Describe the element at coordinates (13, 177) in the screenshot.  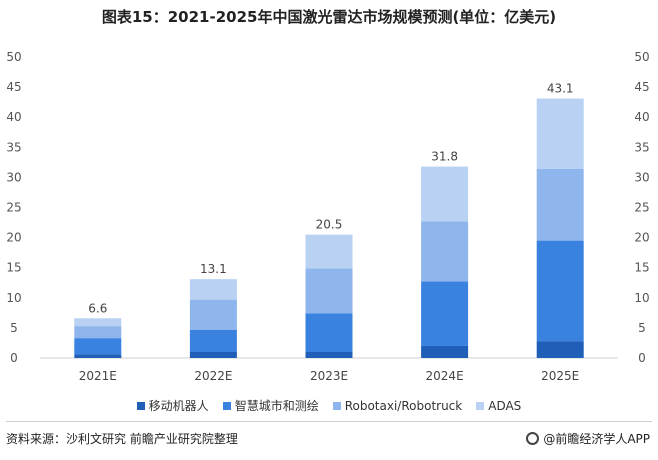
I see `y-tick-left: 30` at that location.